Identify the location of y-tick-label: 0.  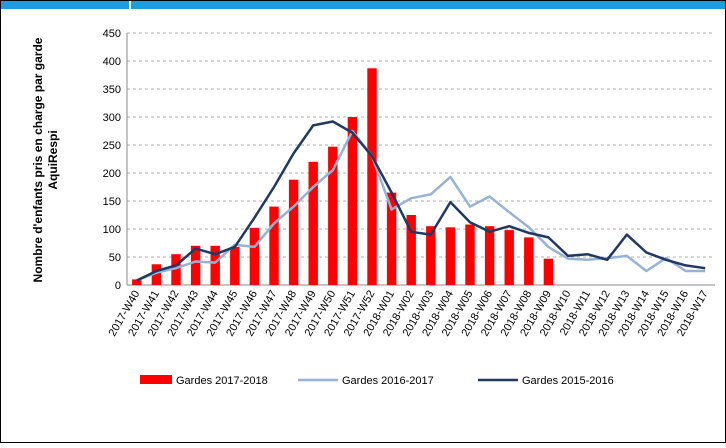
(118, 286).